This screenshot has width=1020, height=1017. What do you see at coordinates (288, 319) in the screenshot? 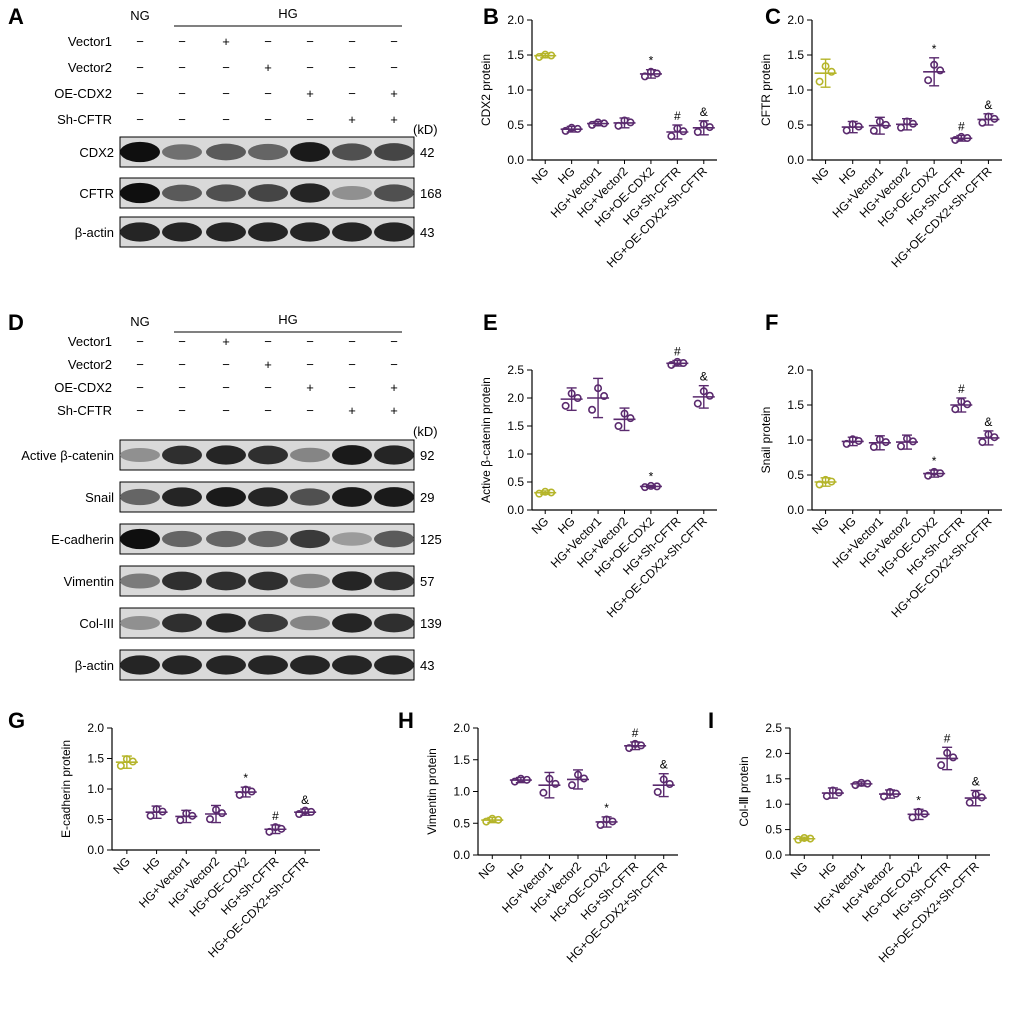
I see `hg-label: HG` at bounding box center [288, 319].